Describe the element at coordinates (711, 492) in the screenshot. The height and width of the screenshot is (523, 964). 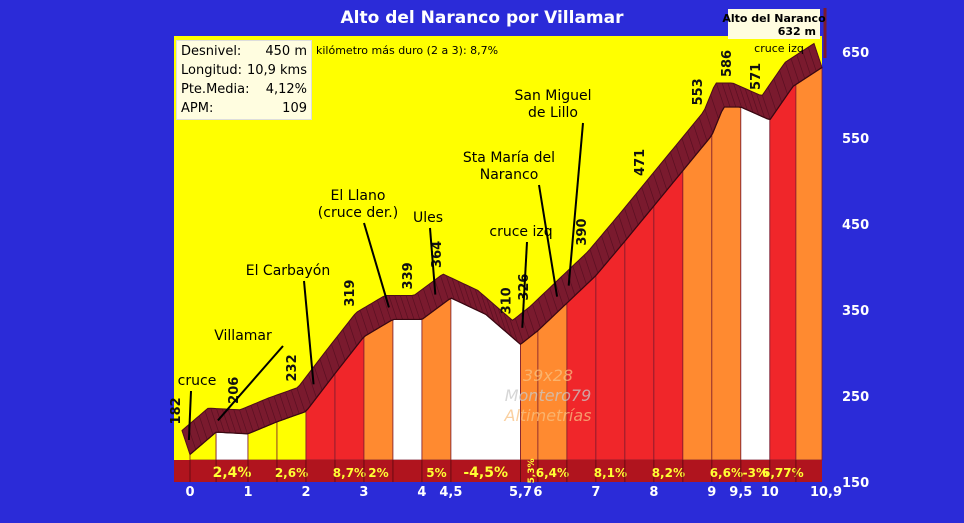
I see `x-tick-label: 9` at that location.